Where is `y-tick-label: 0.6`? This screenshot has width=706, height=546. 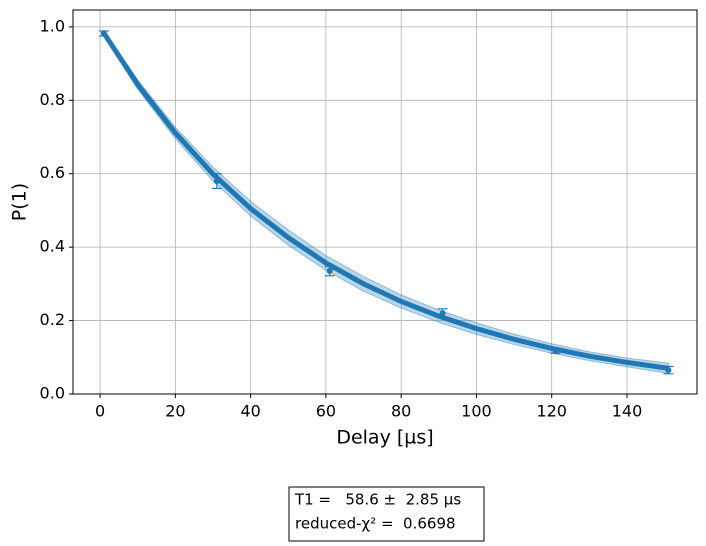
y-tick-label: 0.6 is located at coordinates (52, 172).